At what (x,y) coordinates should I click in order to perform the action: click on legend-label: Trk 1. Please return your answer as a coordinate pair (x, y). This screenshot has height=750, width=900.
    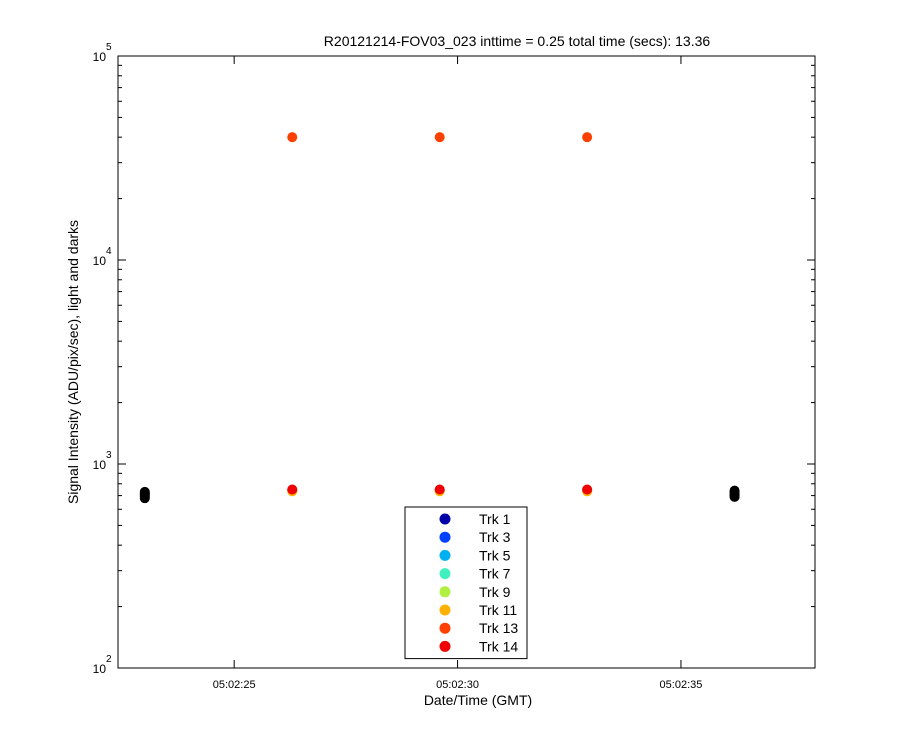
    Looking at the image, I should click on (495, 519).